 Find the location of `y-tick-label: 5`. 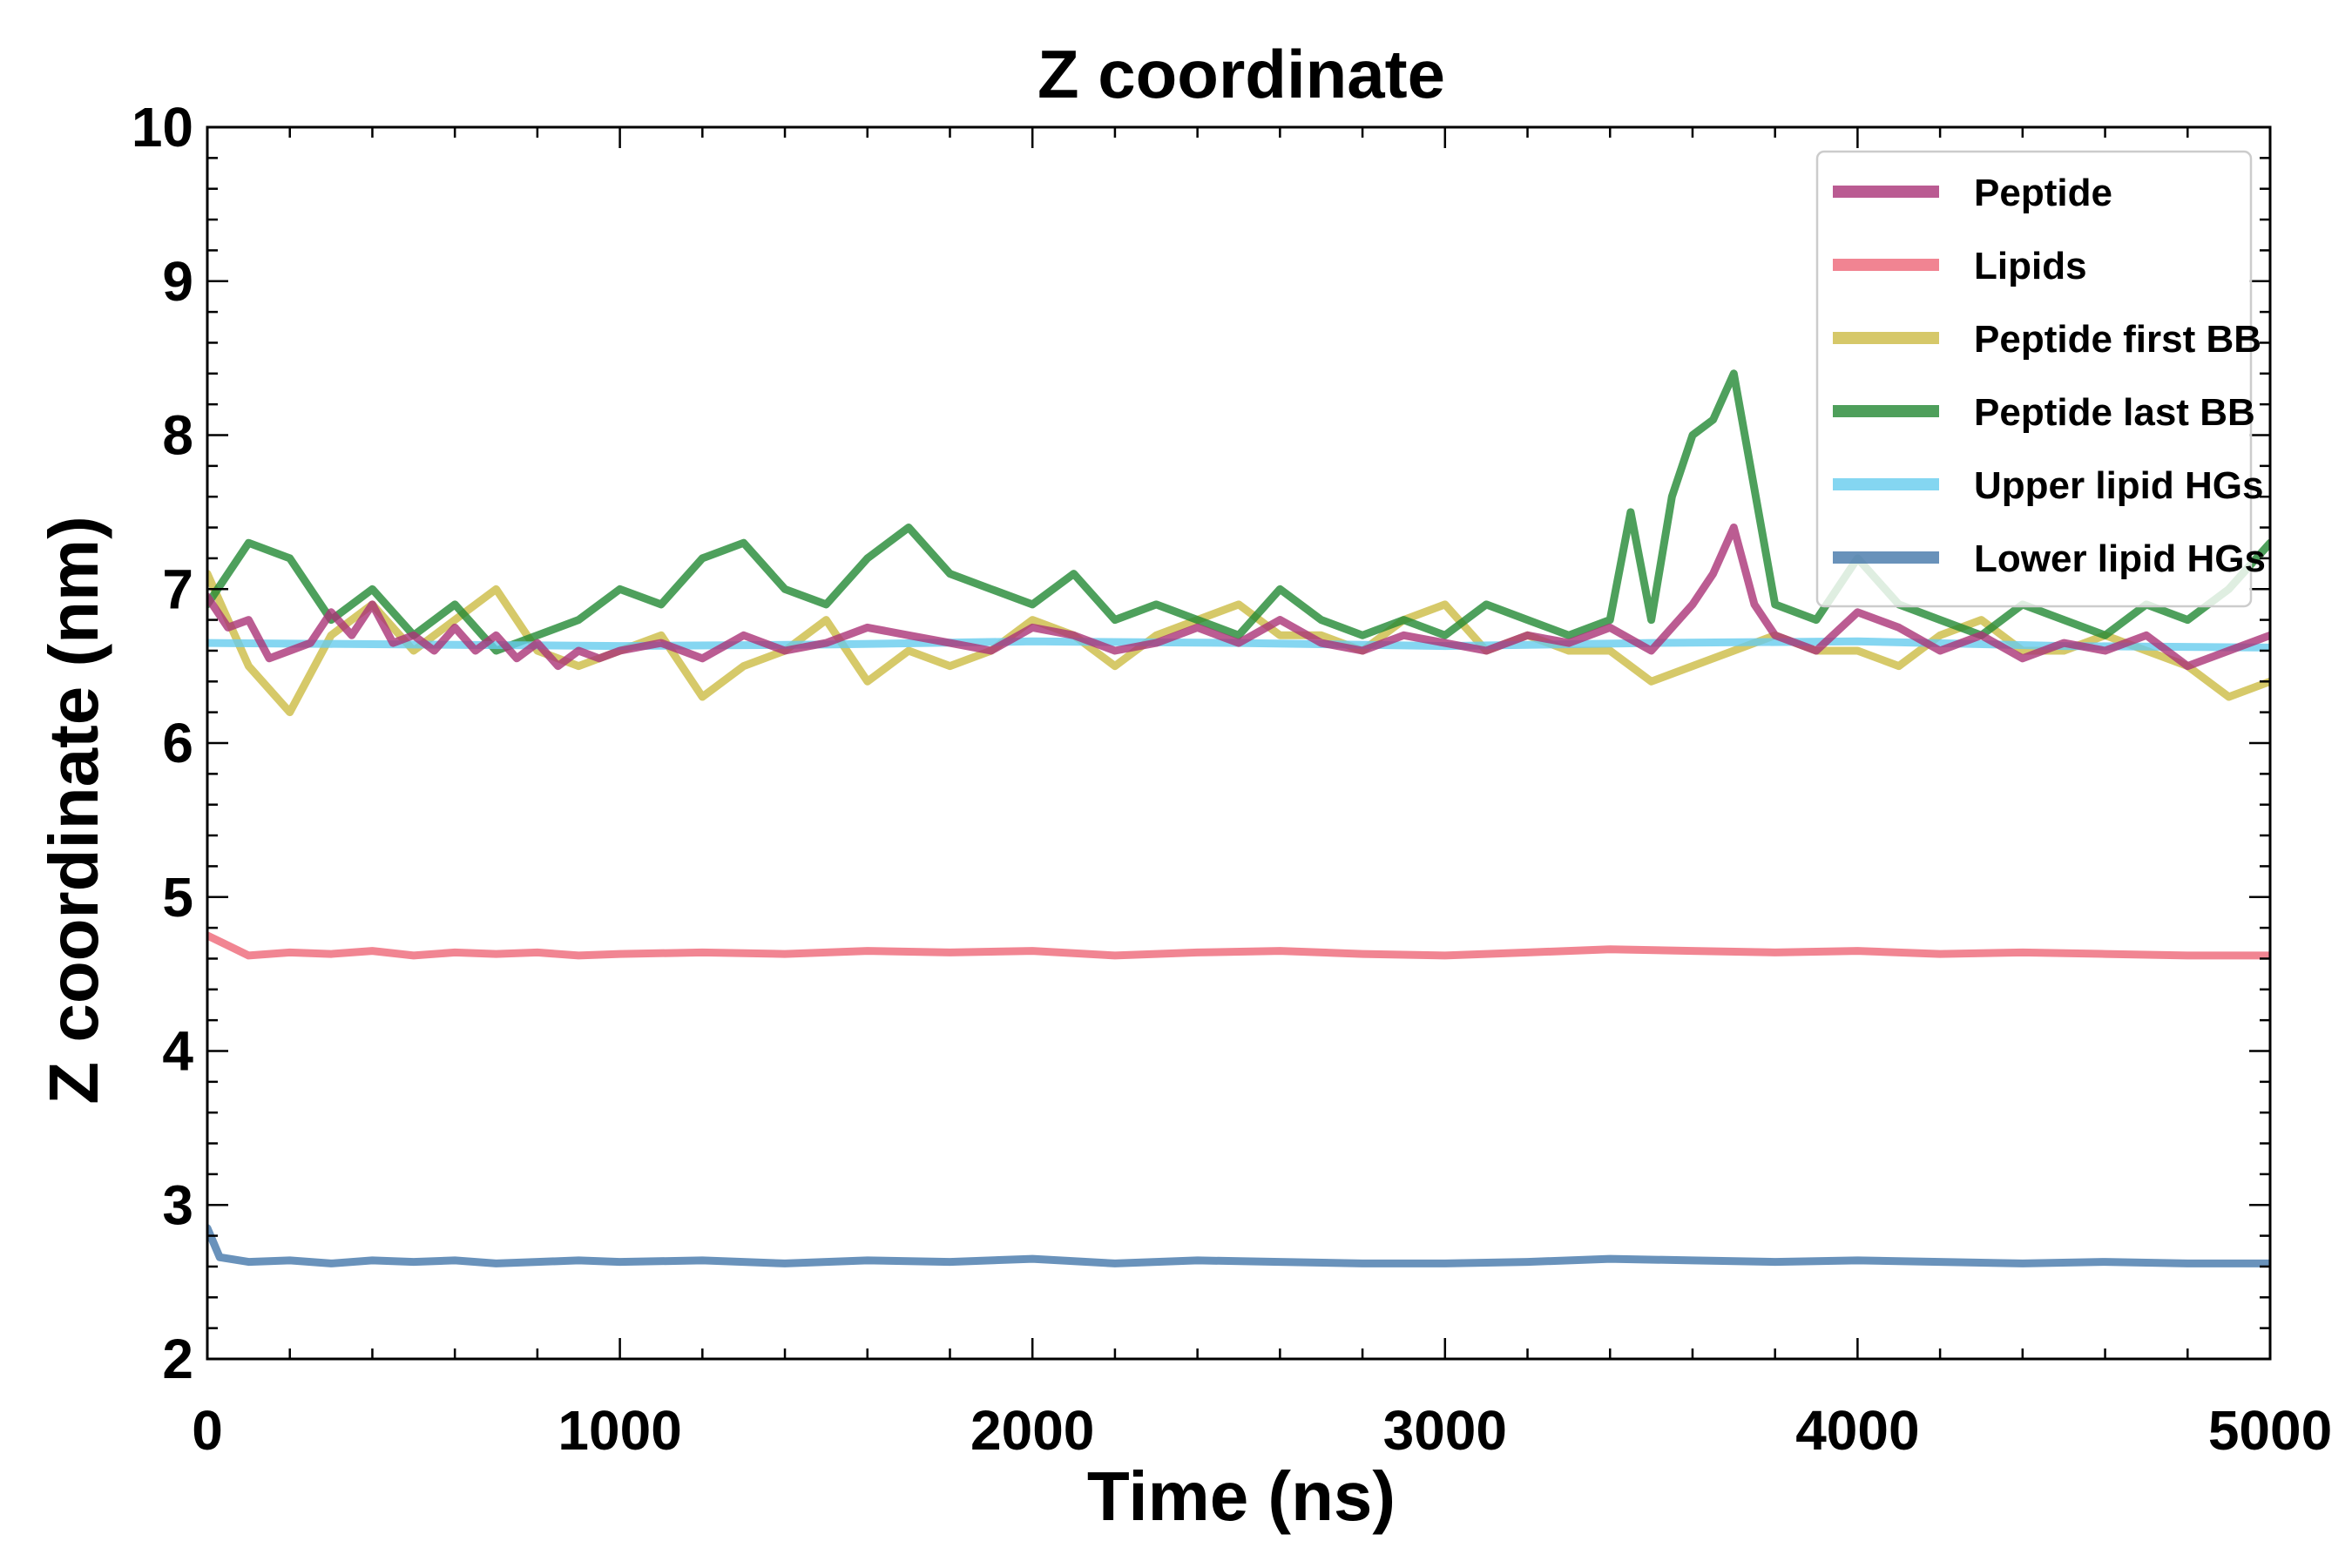

y-tick-label: 5 is located at coordinates (177, 897).